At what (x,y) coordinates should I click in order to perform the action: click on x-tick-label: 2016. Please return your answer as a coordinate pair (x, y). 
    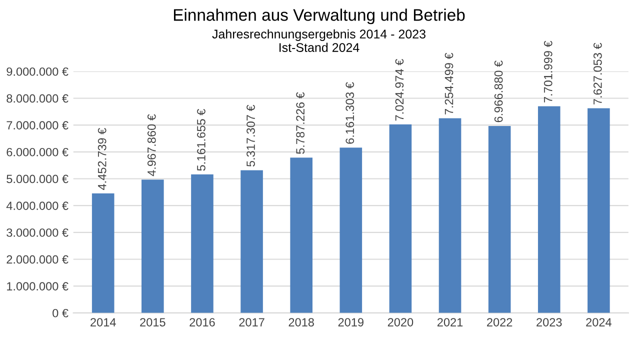
    Looking at the image, I should click on (202, 322).